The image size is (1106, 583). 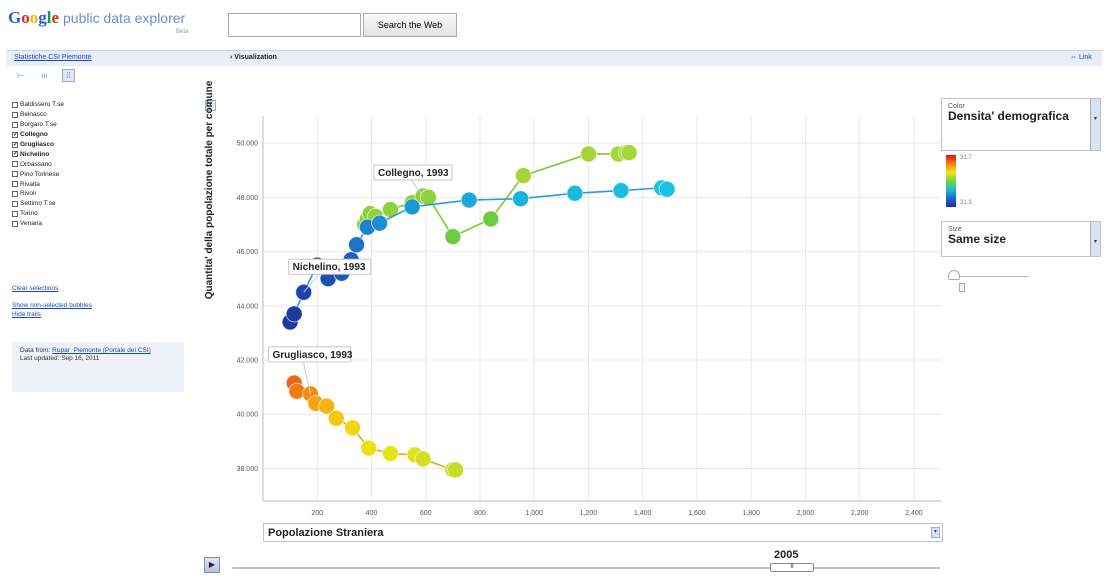 I want to click on entity-item: Rivalta, so click(x=38, y=184).